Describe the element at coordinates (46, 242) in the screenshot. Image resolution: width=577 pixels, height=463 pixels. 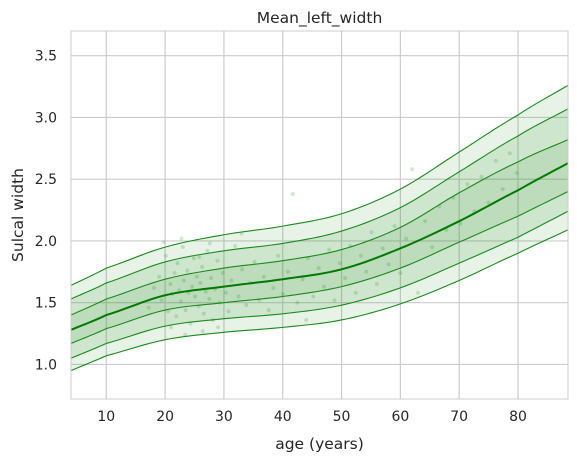
I see `y-tick-label: 2.0` at that location.